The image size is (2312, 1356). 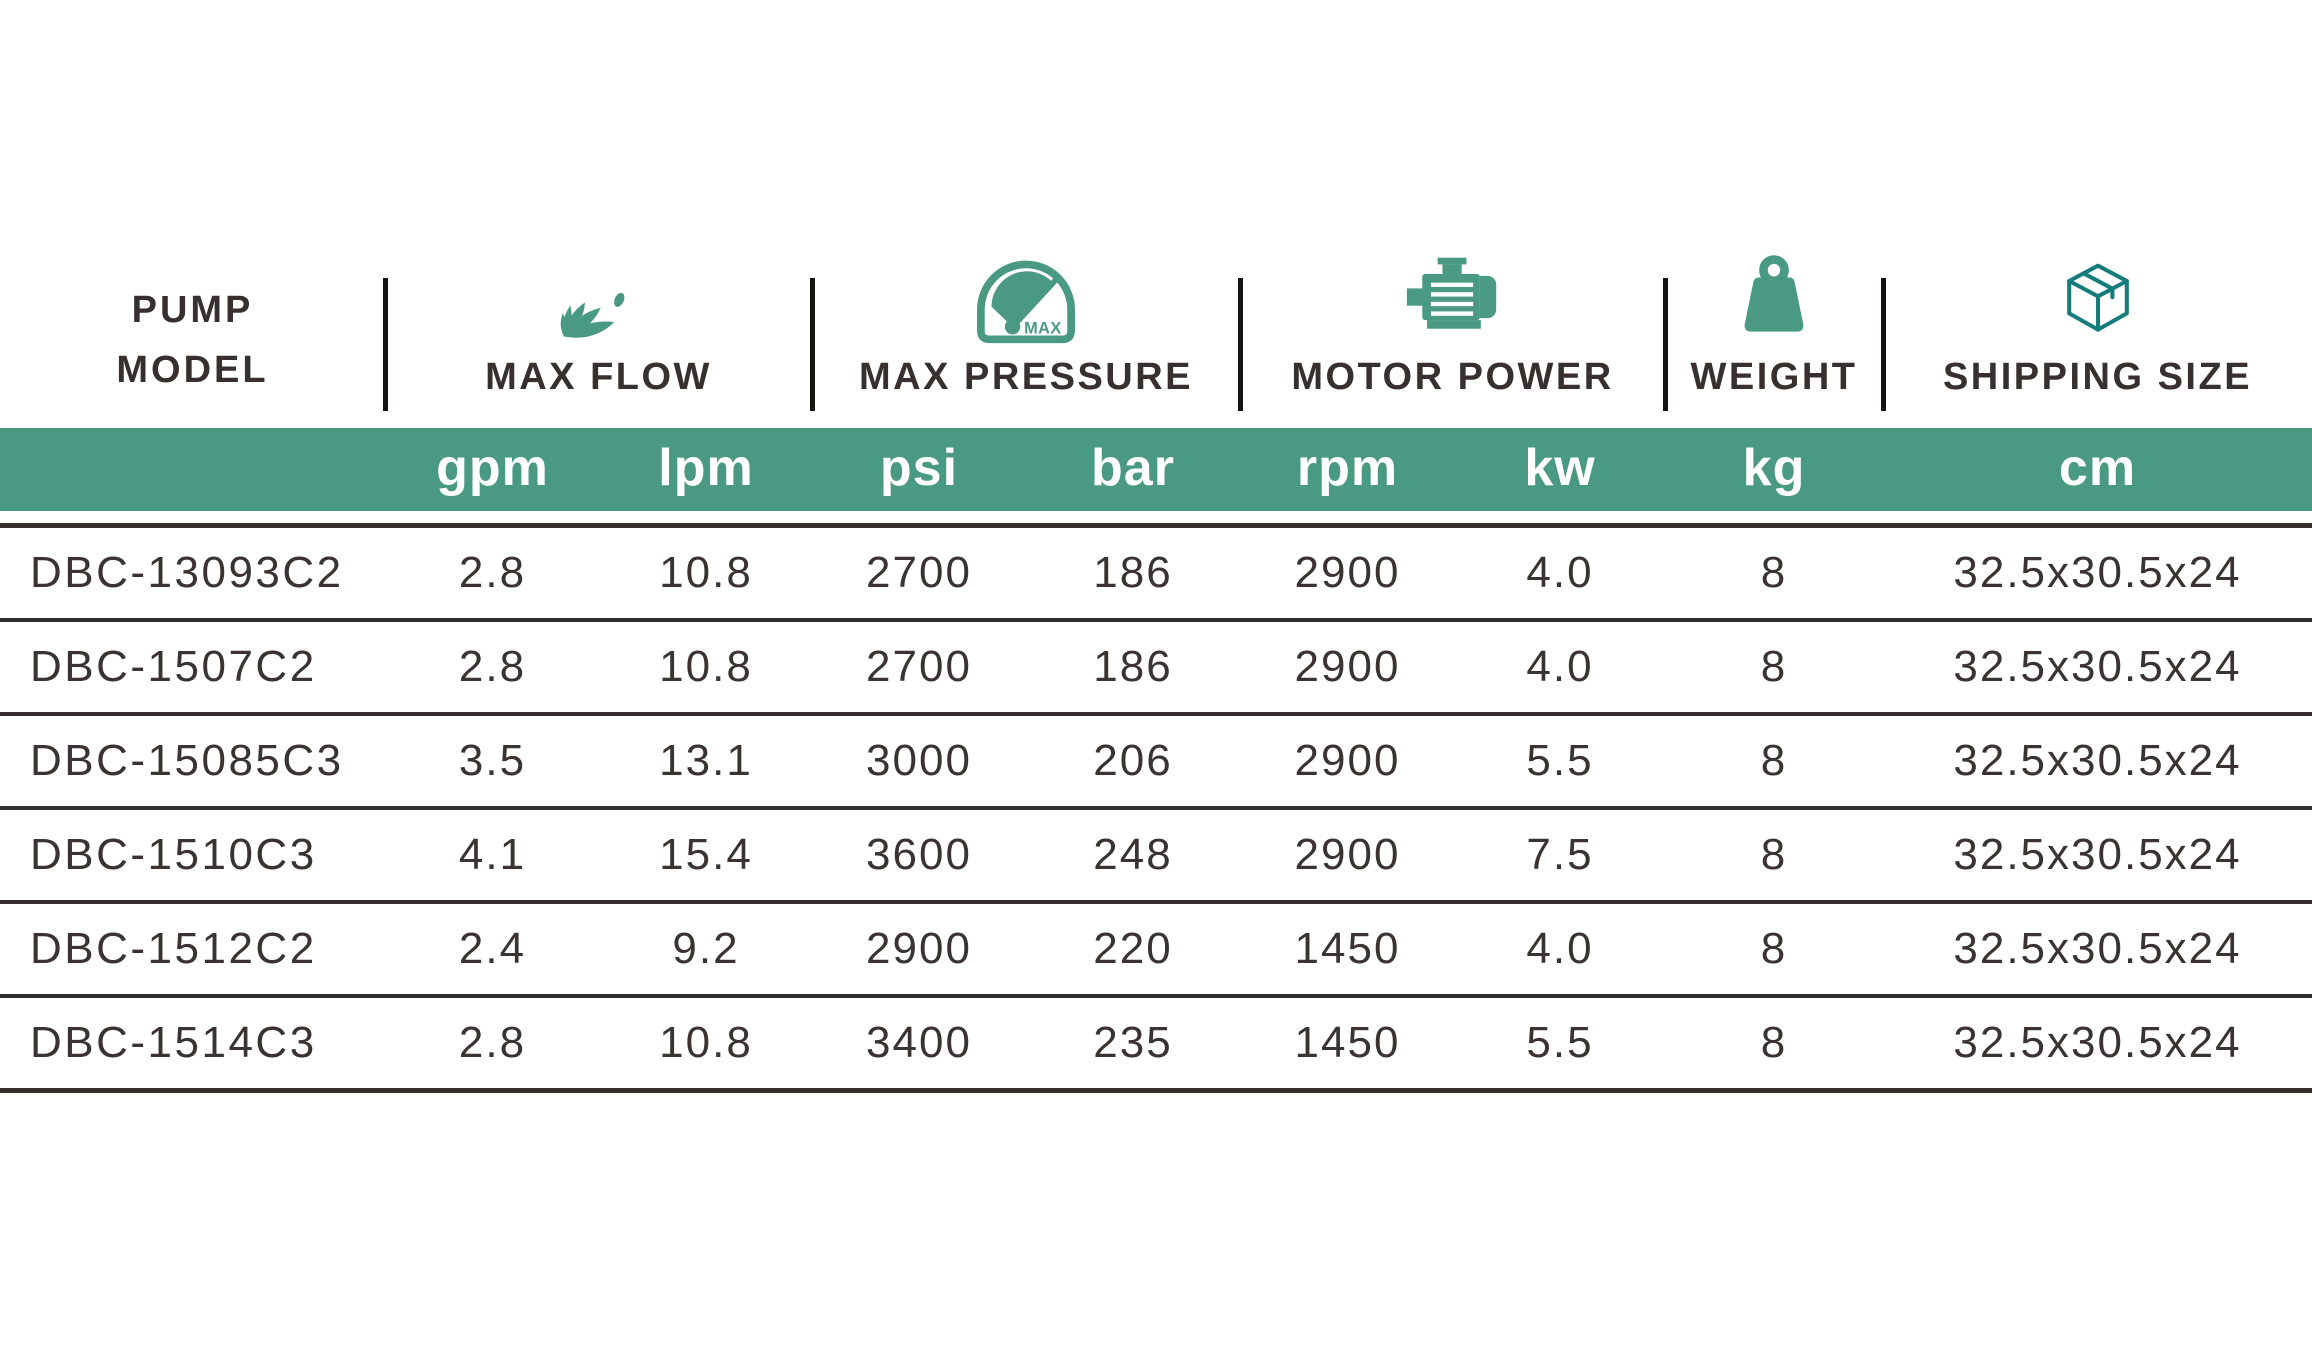 I want to click on pump-model-header: PUMP MODEL, so click(x=192, y=340).